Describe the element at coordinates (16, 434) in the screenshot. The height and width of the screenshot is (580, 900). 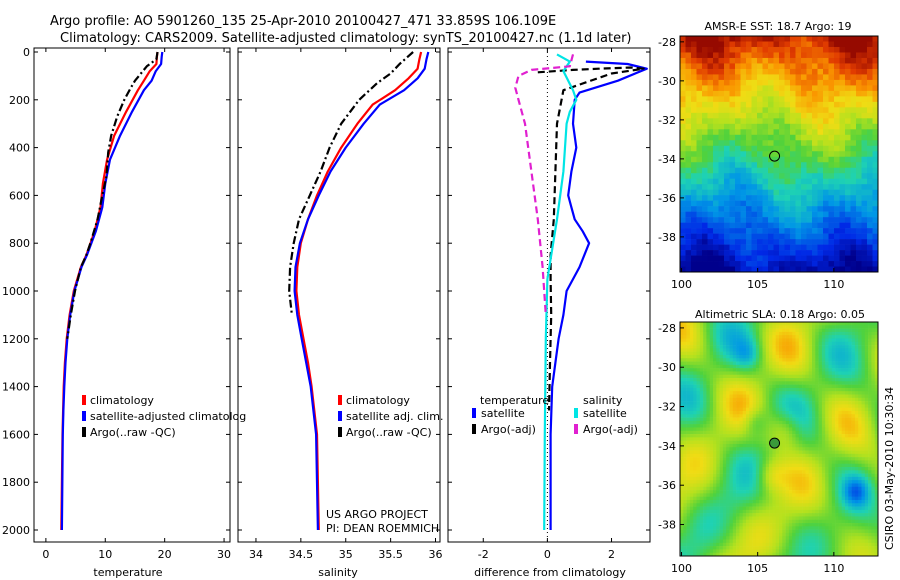
I see `y-tick-label: 1600` at that location.